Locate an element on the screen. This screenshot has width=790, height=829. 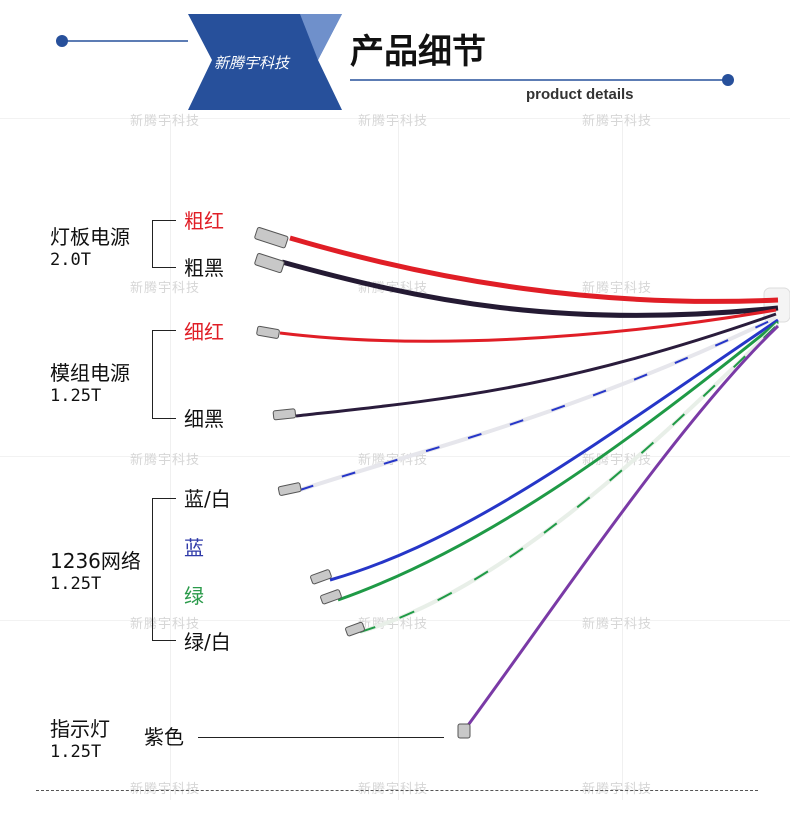
wire-label-blue-white: 蓝/白 is located at coordinates (207, 499).